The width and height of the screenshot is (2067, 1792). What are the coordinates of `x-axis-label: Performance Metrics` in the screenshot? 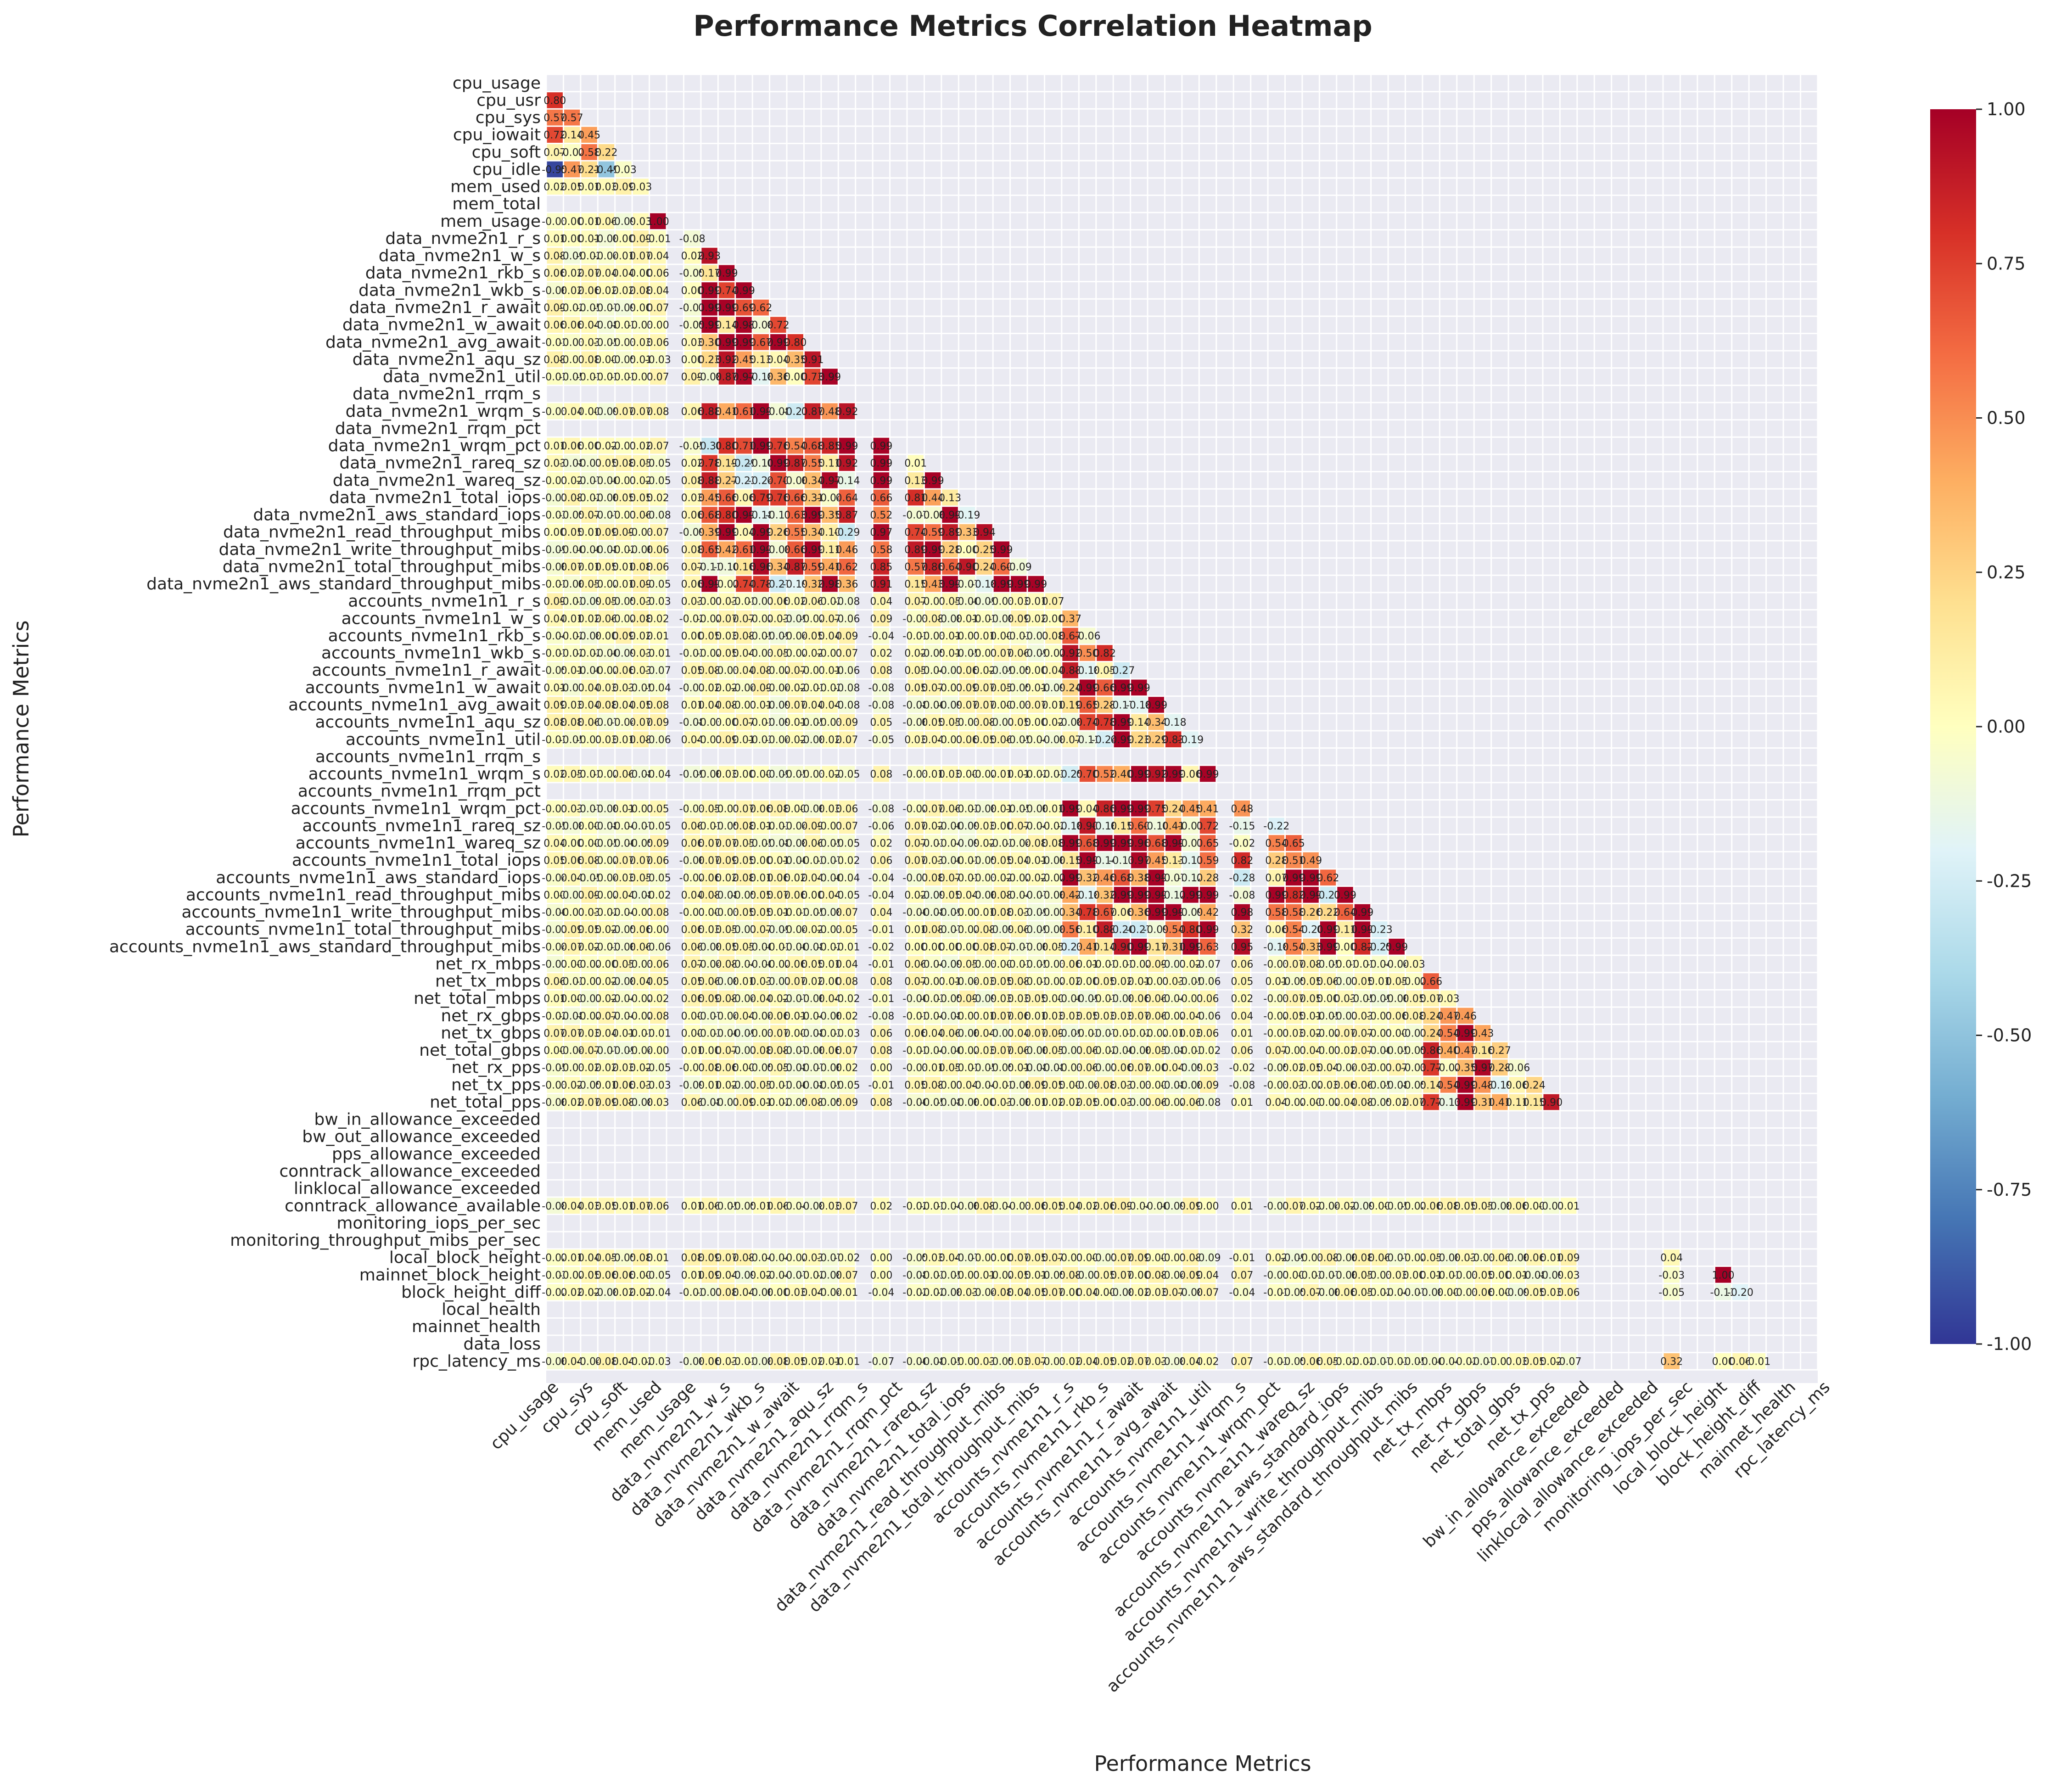 It's located at (1202, 1763).